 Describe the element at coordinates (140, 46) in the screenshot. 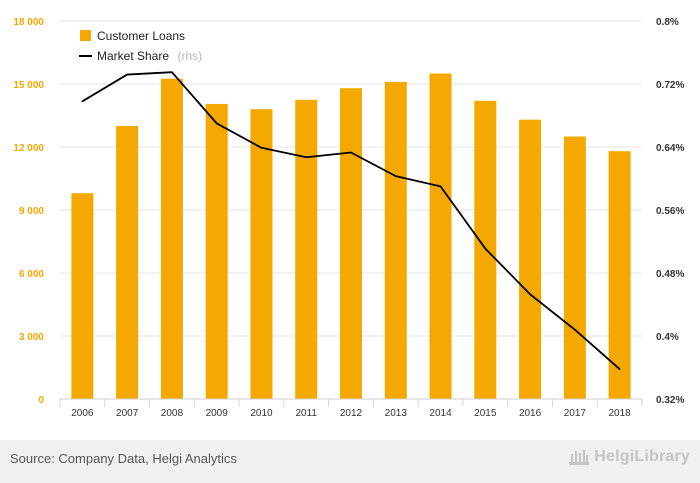

I see `legend: Customer Loans Market Share (rhs)` at that location.